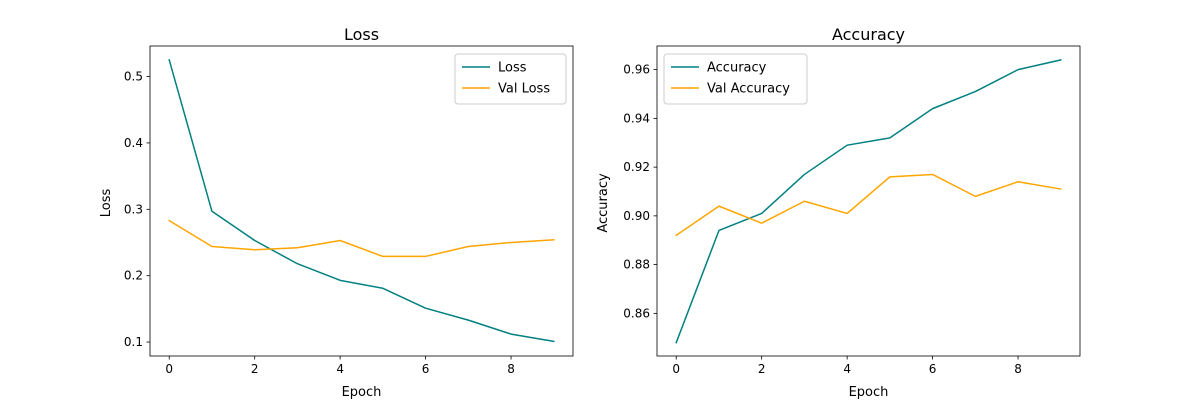 This screenshot has width=1200, height=400. What do you see at coordinates (636, 313) in the screenshot?
I see `accuracy-y-tick-label: 0.86` at bounding box center [636, 313].